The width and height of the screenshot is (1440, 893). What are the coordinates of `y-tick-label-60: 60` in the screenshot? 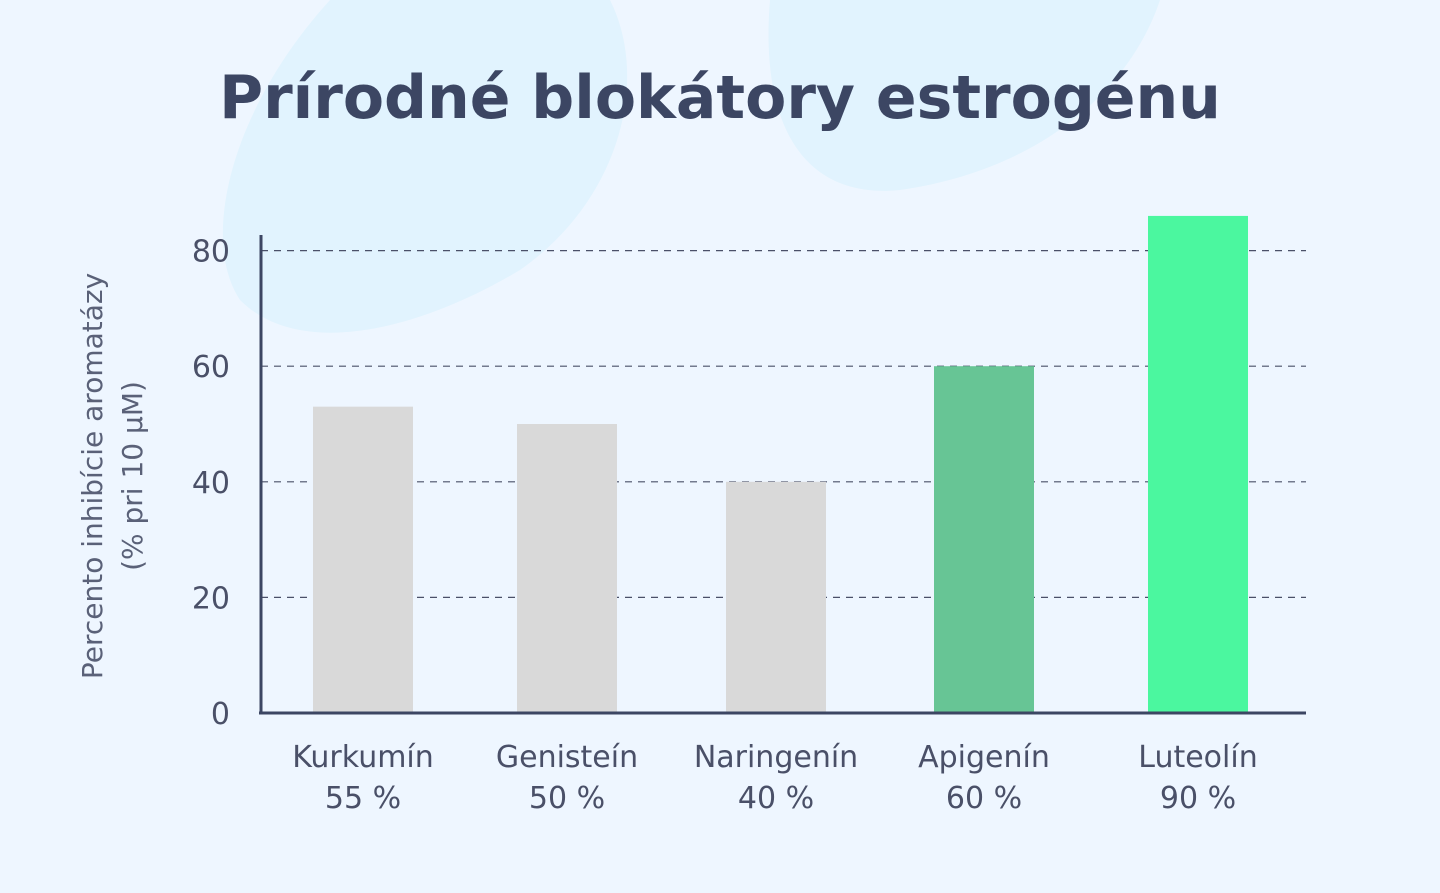 It's located at (211, 367).